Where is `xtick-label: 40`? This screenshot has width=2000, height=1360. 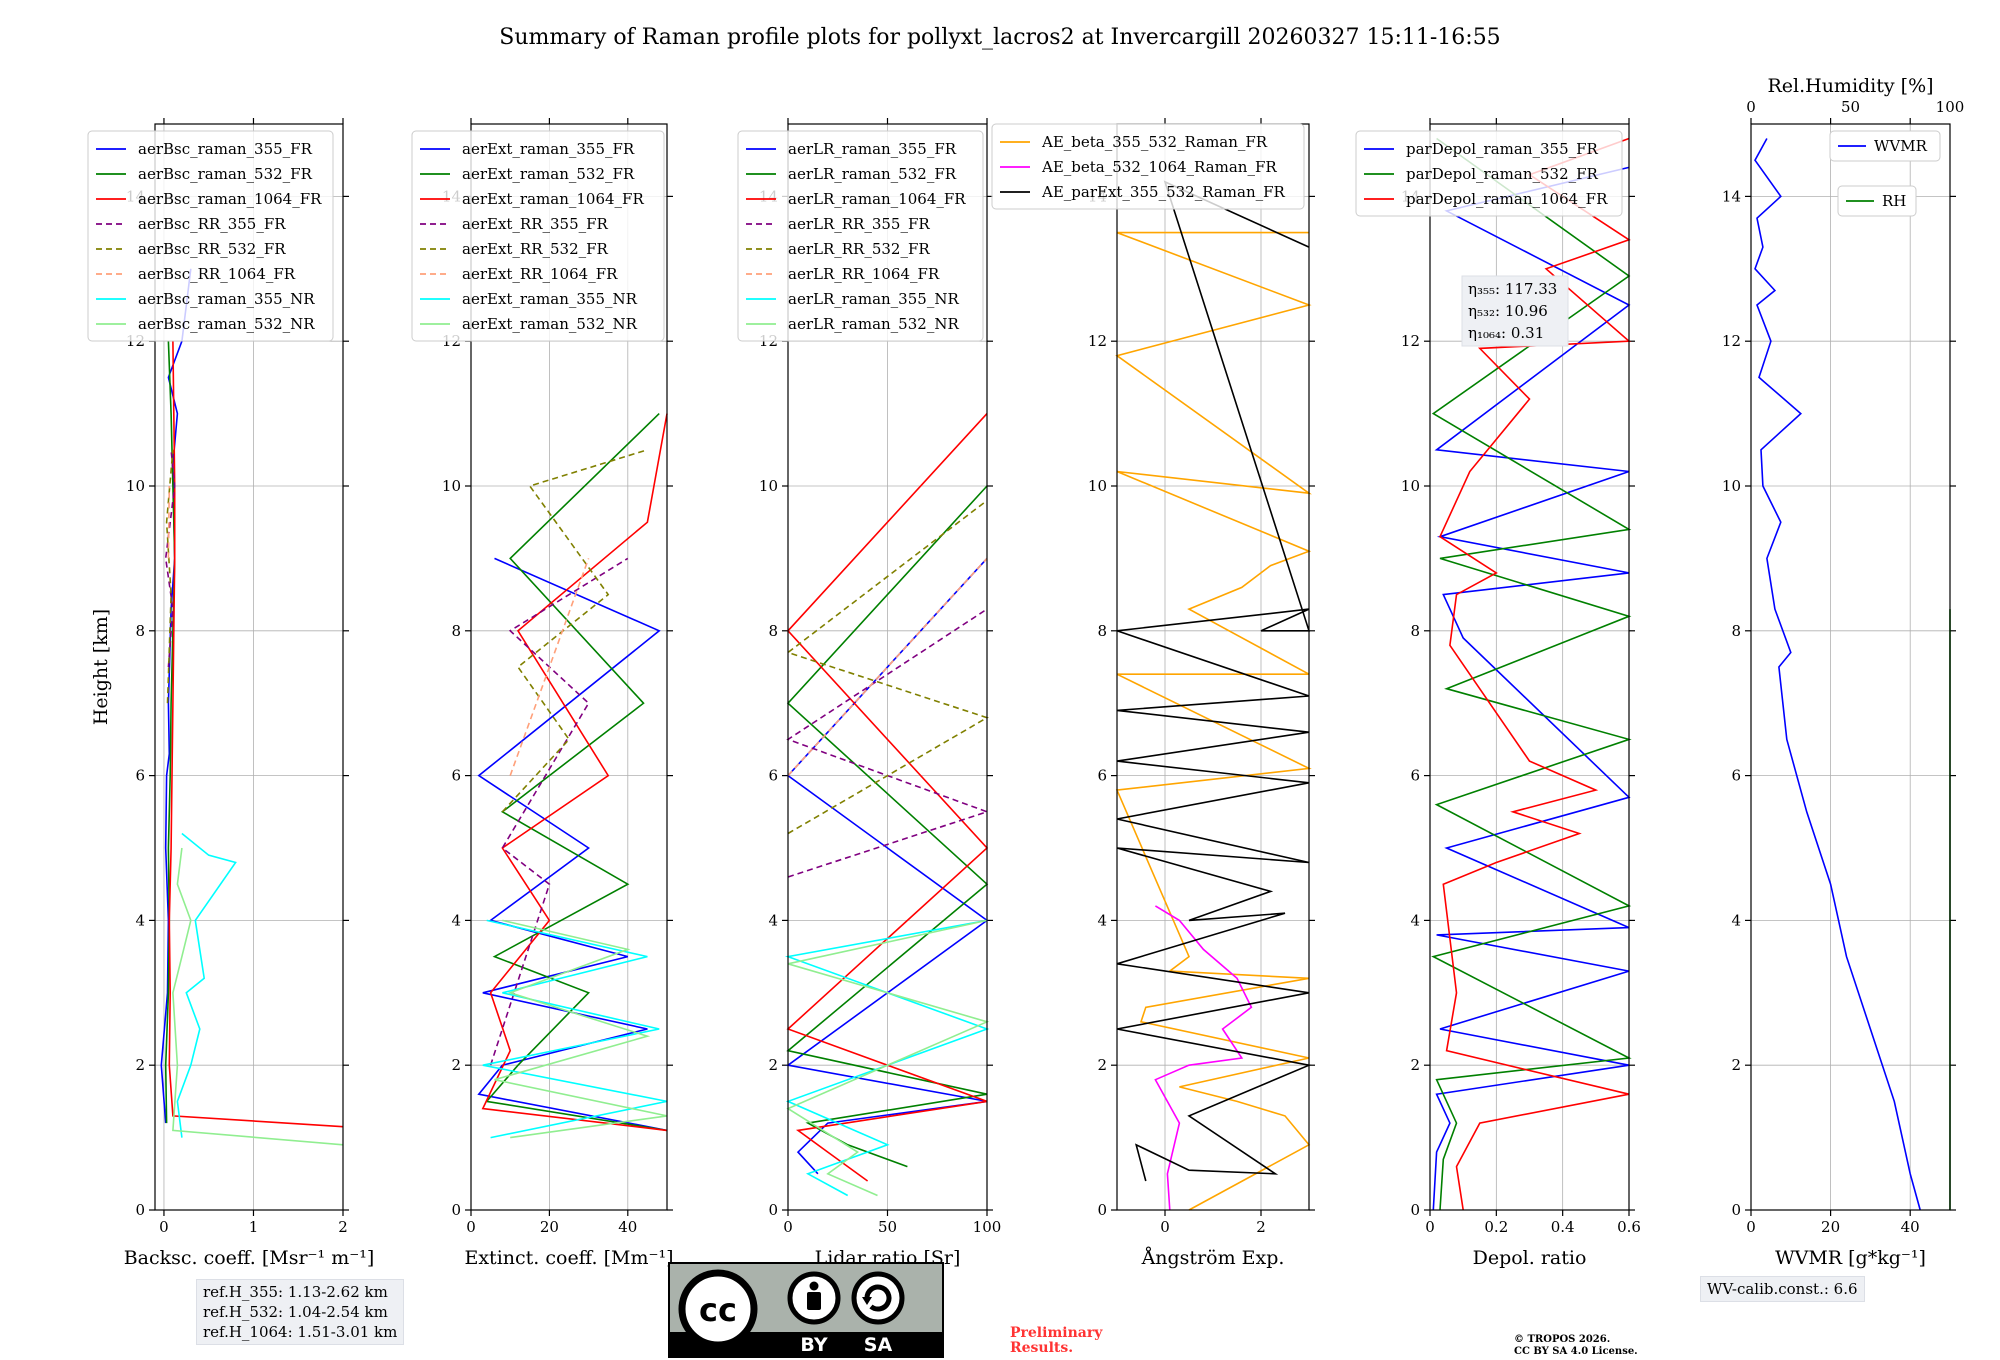 xtick-label: 40 is located at coordinates (1910, 1227).